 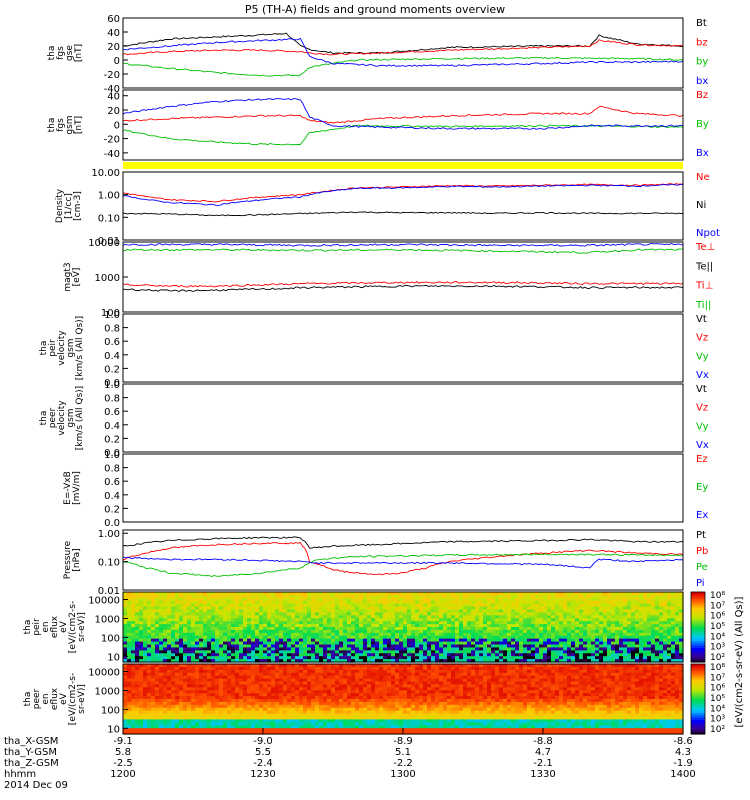 I want to click on legend-item: Te⊥, so click(x=705, y=247).